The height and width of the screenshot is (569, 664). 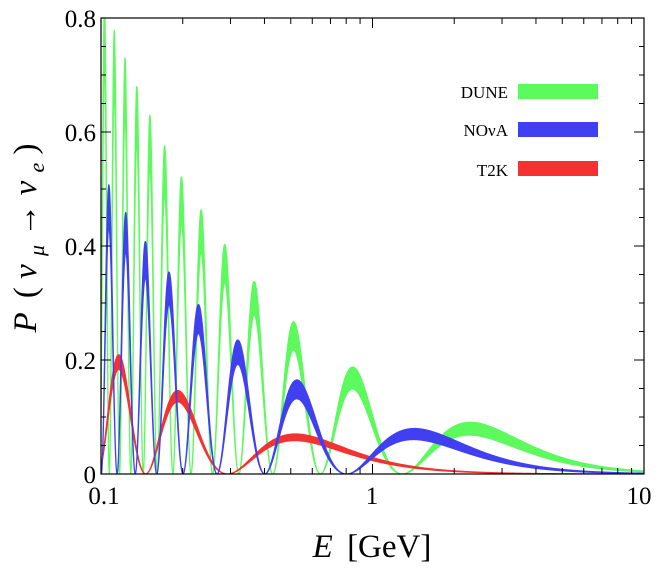 I want to click on y-axis-title: P ( ν μ → ν e ), so click(x=30, y=238).